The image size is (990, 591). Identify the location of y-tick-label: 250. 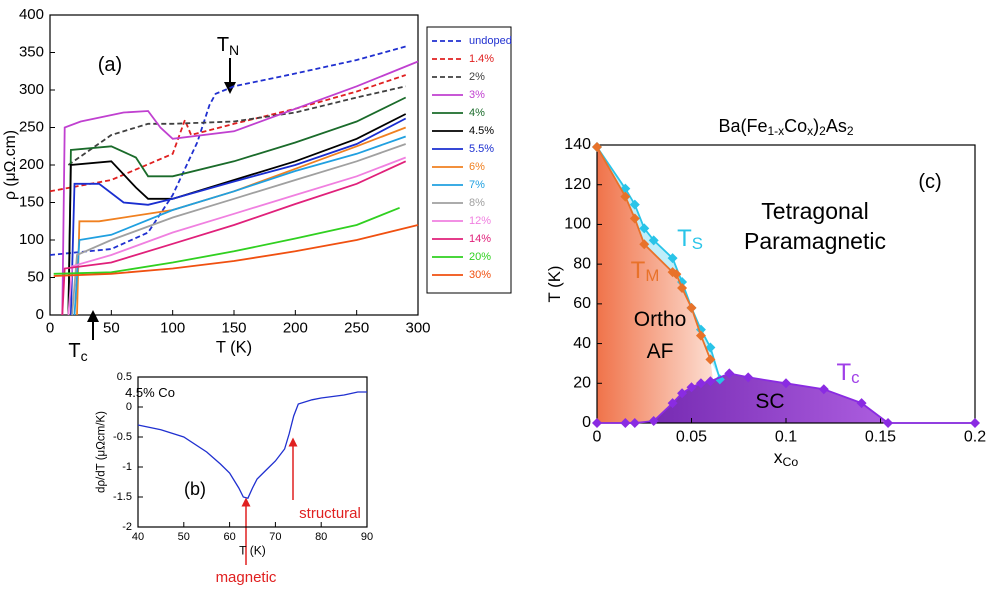
(31, 126).